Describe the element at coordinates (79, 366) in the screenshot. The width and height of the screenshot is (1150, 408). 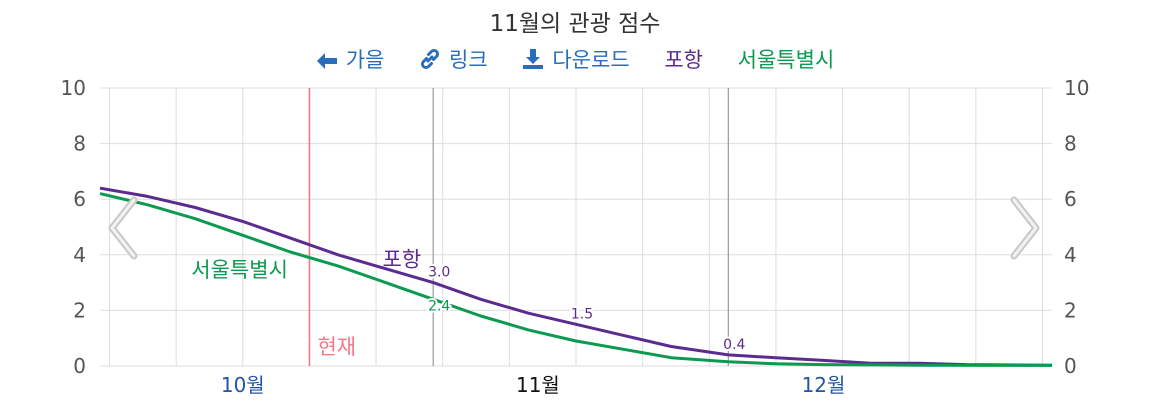
I see `y-tick-label-left: 0` at that location.